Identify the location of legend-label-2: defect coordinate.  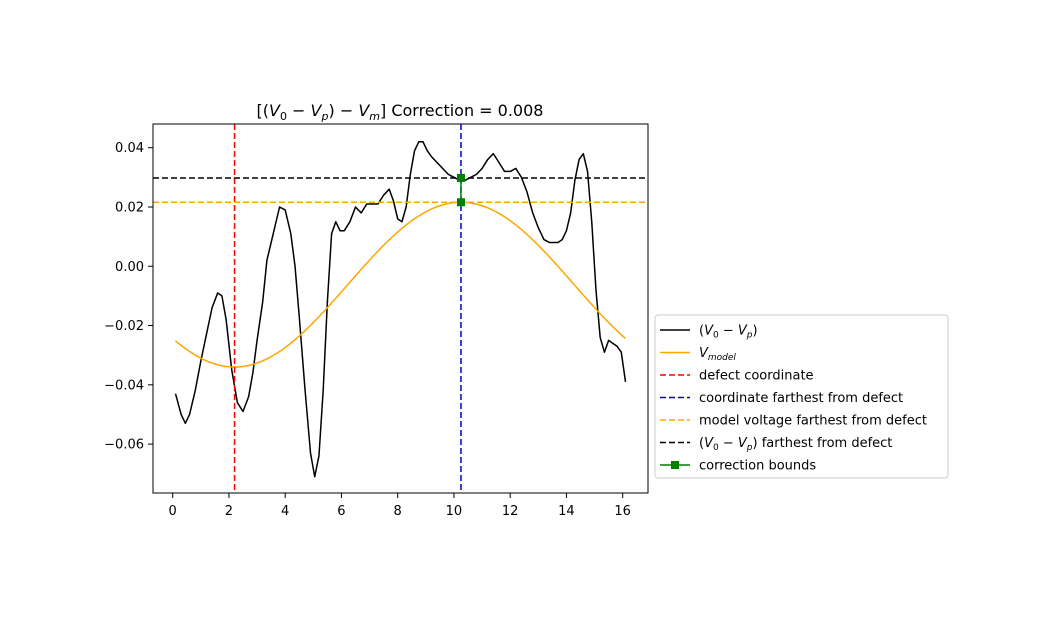
(756, 376).